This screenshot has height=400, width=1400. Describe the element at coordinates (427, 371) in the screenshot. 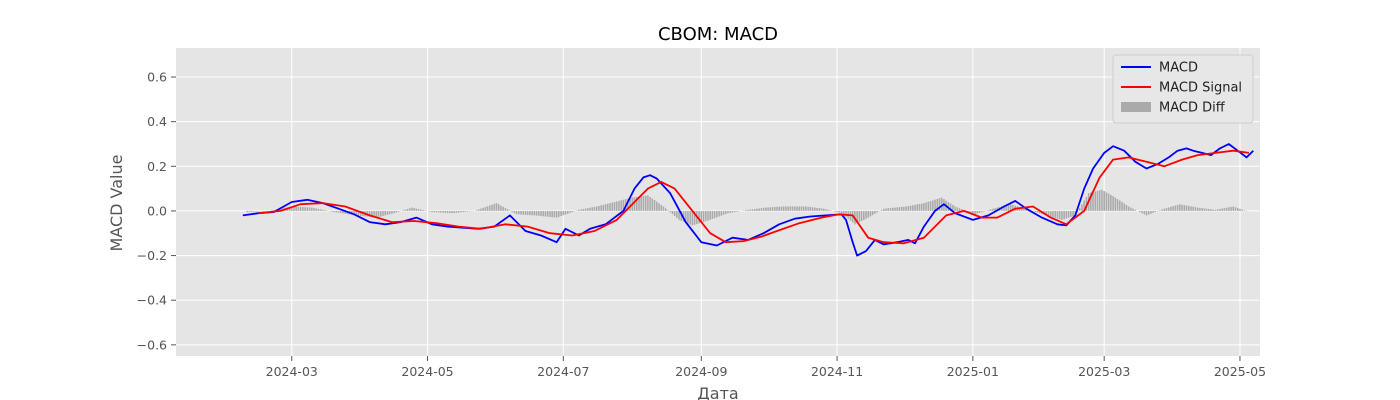

I see `x-tick-label: 2024-05` at that location.